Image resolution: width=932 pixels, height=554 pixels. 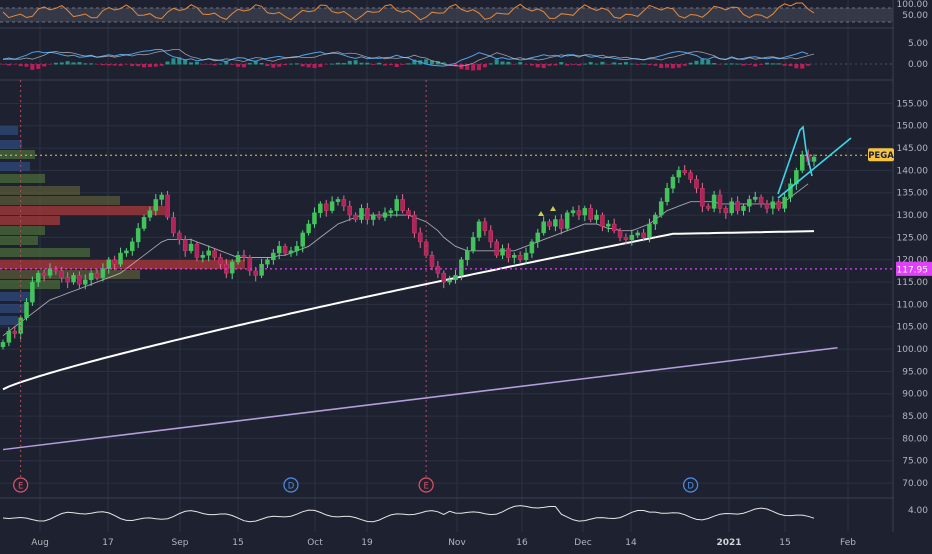 What do you see at coordinates (446, 12) in the screenshot?
I see `oscillator-pane` at bounding box center [446, 12].